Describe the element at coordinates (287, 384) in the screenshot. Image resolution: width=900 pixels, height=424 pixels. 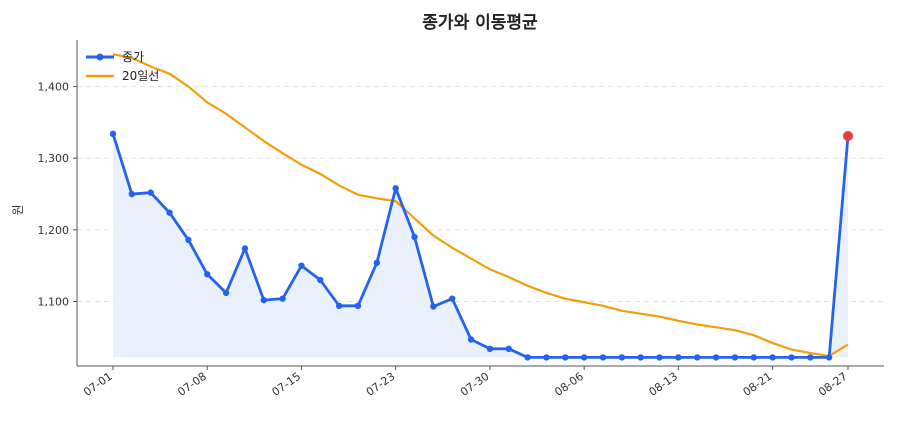
I see `x-tick-label: 07-15` at that location.